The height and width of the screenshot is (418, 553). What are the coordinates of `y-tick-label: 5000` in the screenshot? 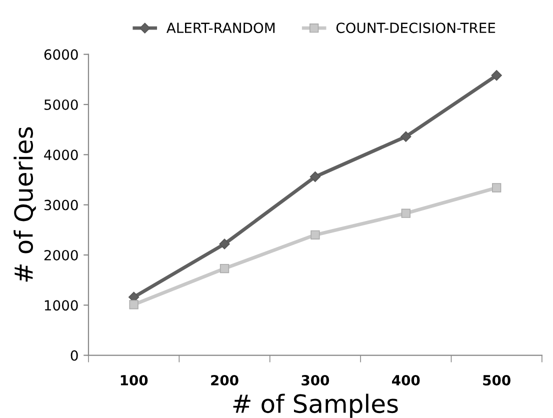 It's located at (61, 104).